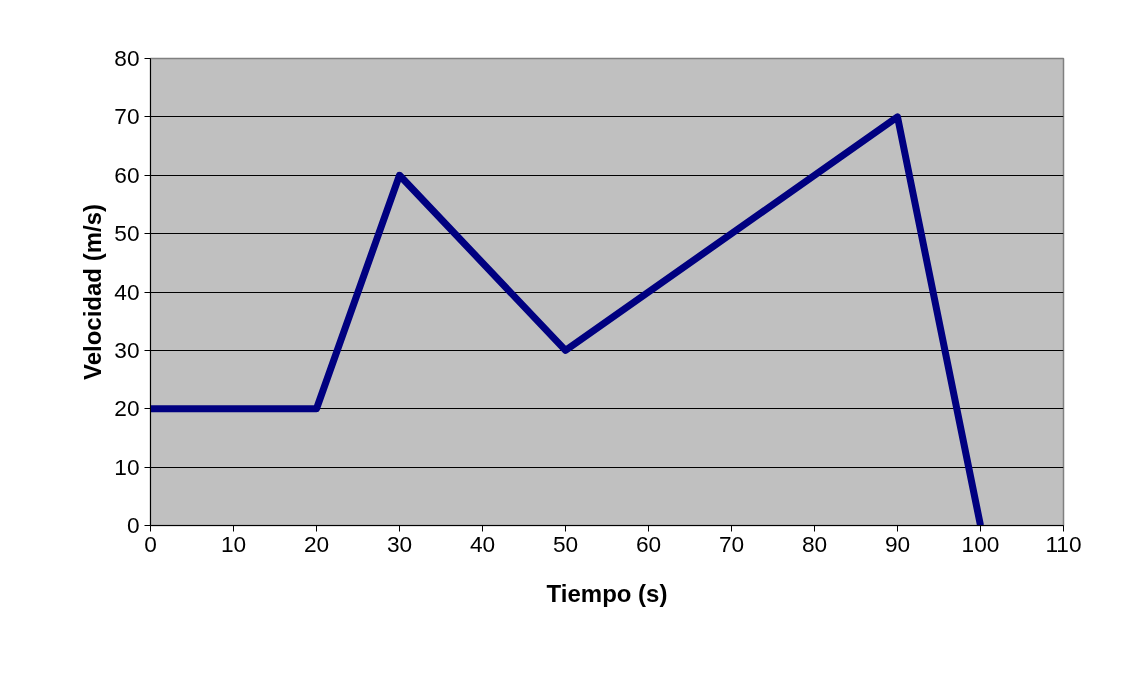  I want to click on x-axis-title: Tiempo (s), so click(607, 593).